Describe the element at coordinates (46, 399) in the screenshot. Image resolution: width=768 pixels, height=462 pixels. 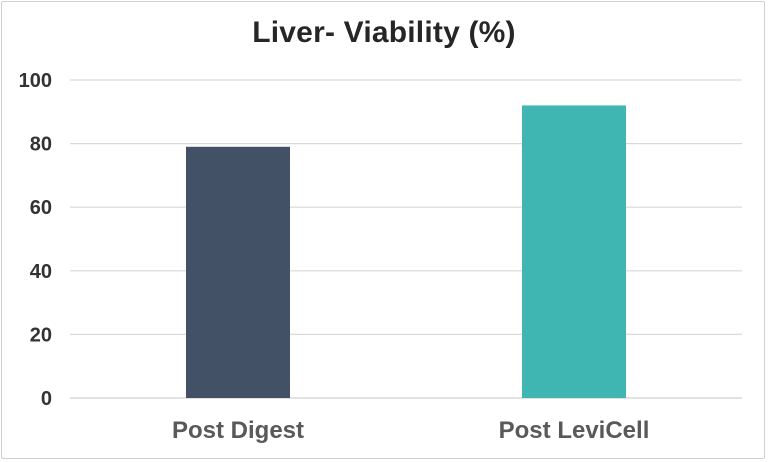
I see `y-tick-label: 0` at that location.